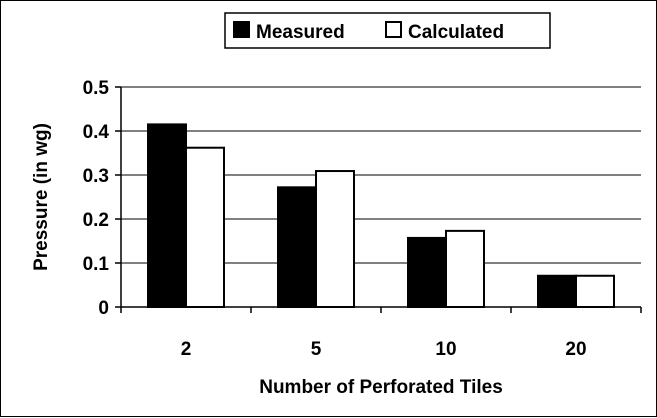 This screenshot has width=657, height=418. I want to click on x-ticks: 2 5 10 20, so click(381, 333).